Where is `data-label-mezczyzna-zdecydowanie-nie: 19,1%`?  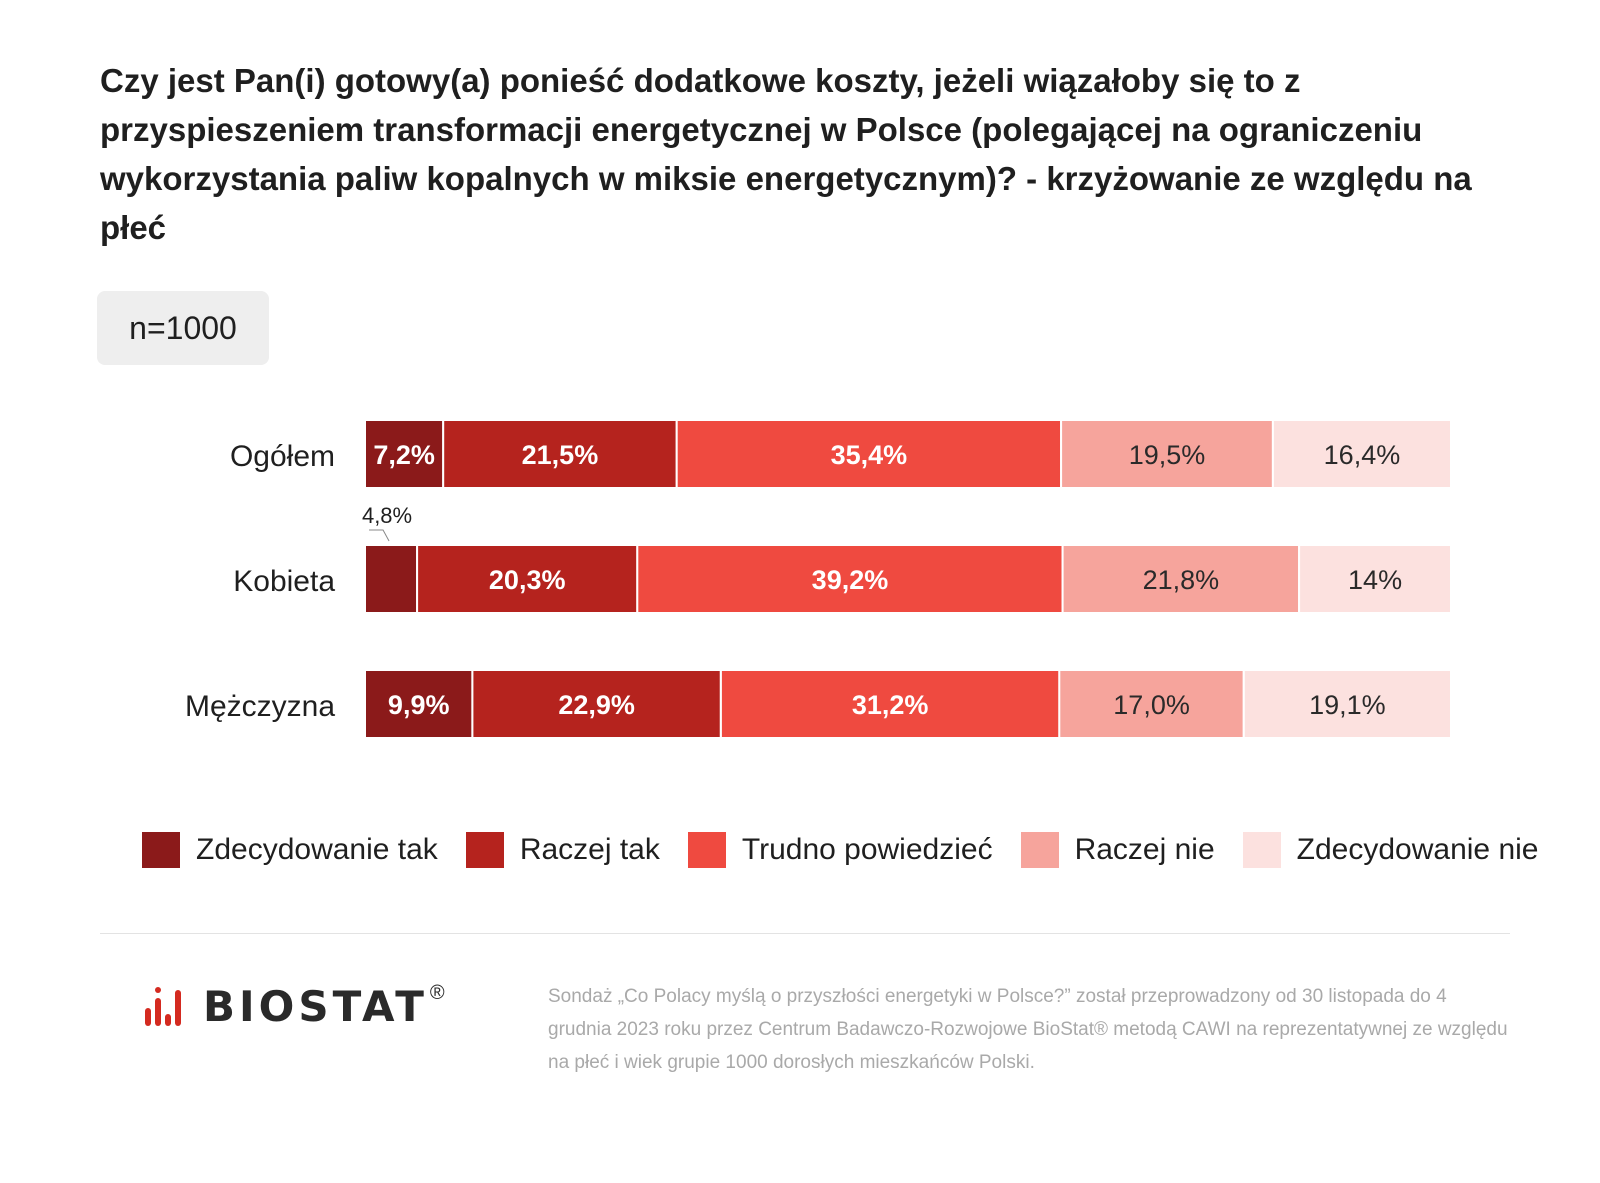
data-label-mezczyzna-zdecydowanie-nie: 19,1% is located at coordinates (1347, 705).